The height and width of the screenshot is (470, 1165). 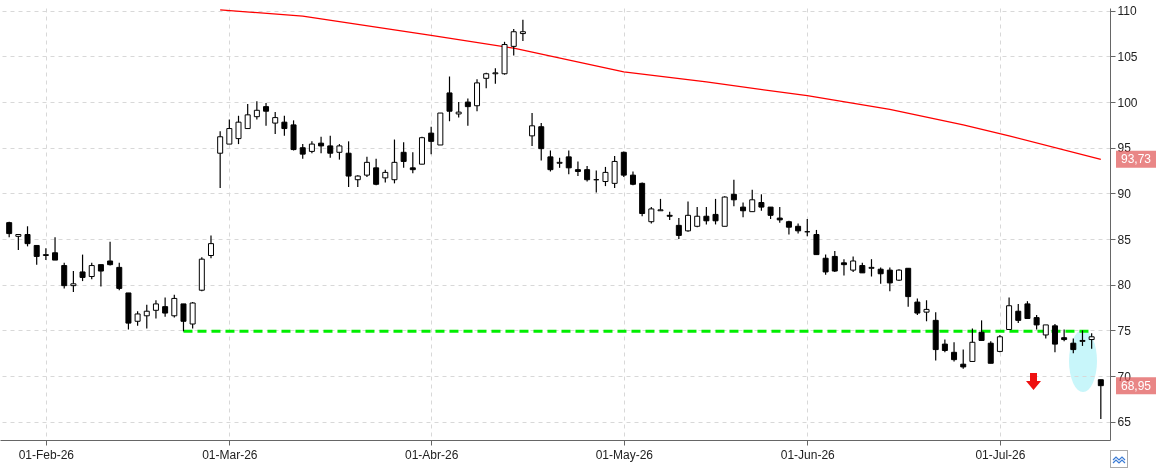 What do you see at coordinates (46, 454) in the screenshot?
I see `x-tick-label: 01-Feb-26` at bounding box center [46, 454].